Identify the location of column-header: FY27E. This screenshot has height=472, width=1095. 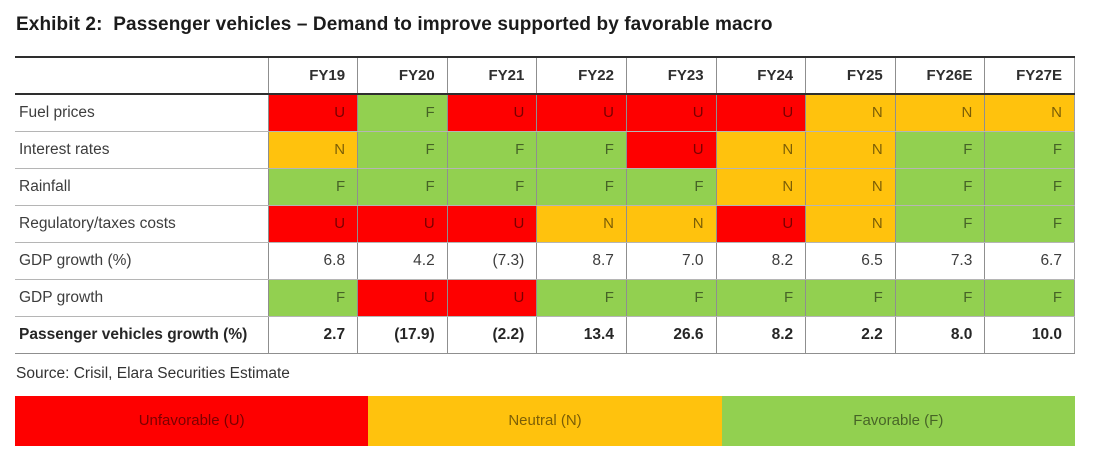
(1029, 75).